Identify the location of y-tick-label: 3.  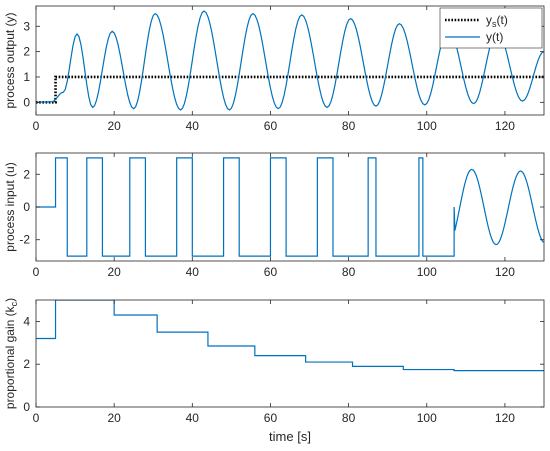
(26, 26).